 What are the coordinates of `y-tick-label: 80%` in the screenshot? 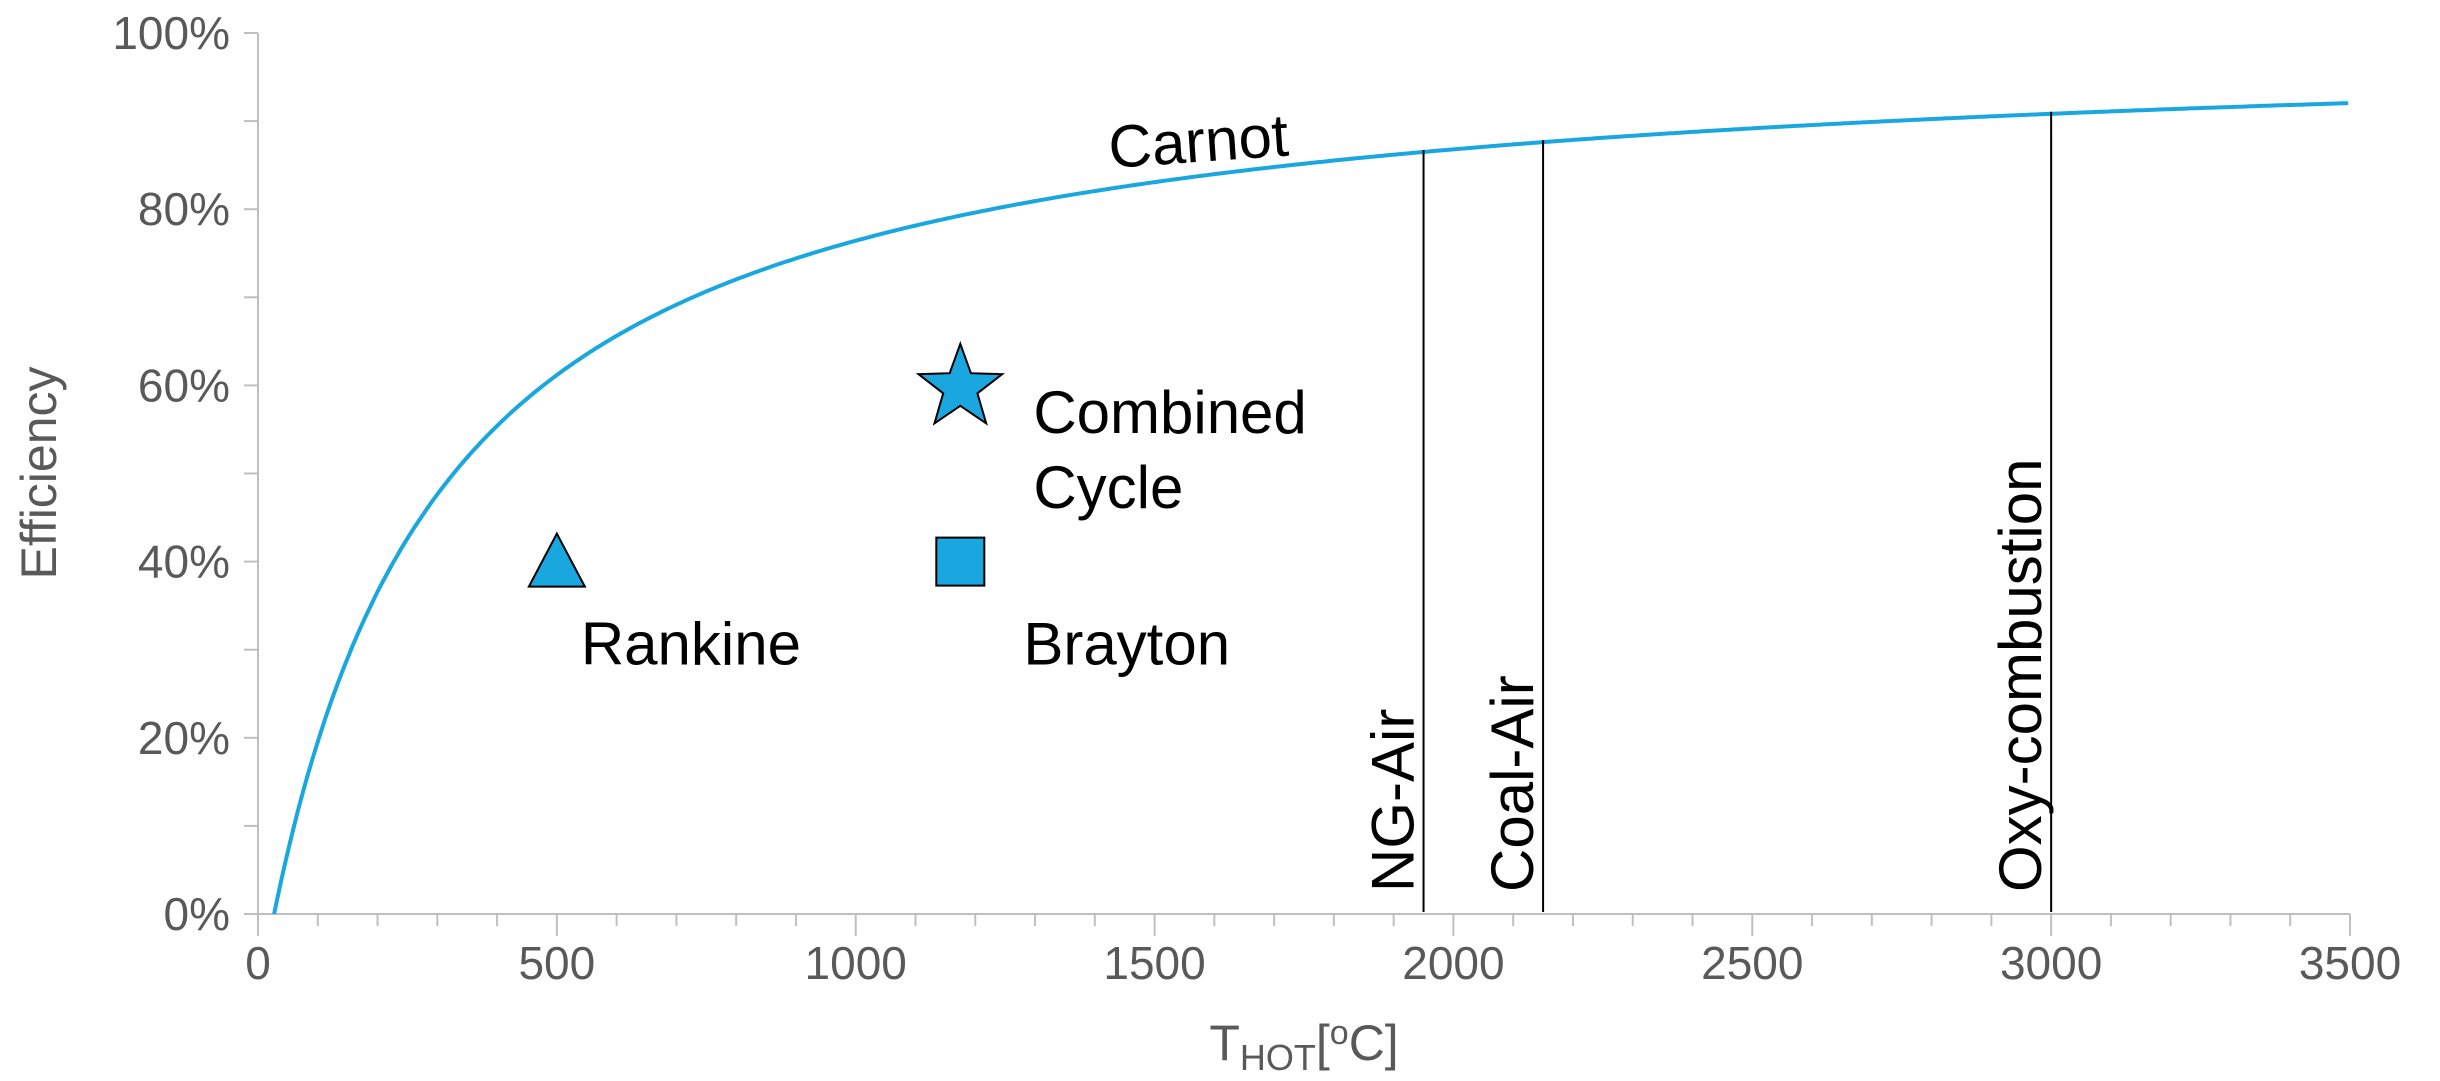 It's located at (184, 209).